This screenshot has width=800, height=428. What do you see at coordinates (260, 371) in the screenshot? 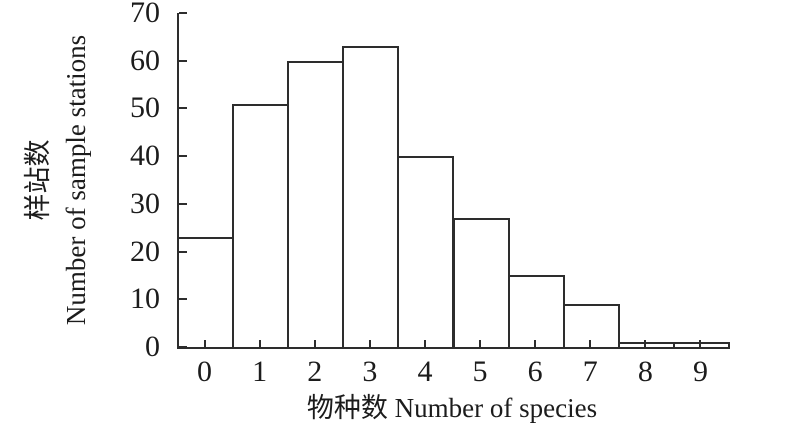
I see `x-tick-label: 1` at bounding box center [260, 371].